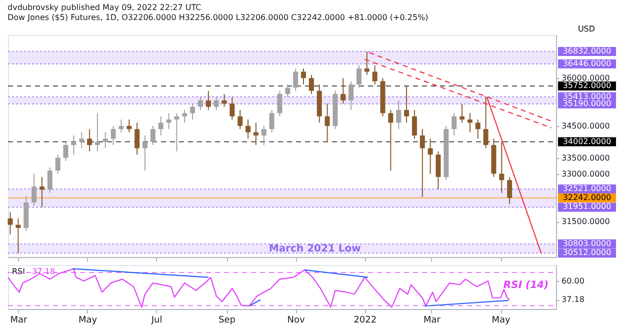  What do you see at coordinates (587, 253) in the screenshot?
I see `ref-line-label: 30512.0000` at bounding box center [587, 253].